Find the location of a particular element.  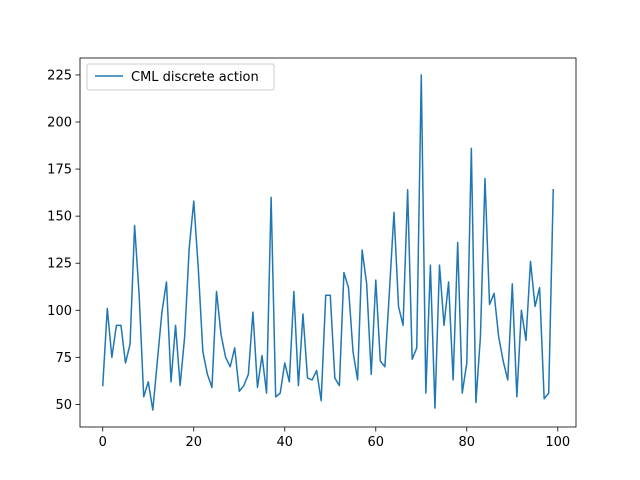

legend-box is located at coordinates (180, 77).